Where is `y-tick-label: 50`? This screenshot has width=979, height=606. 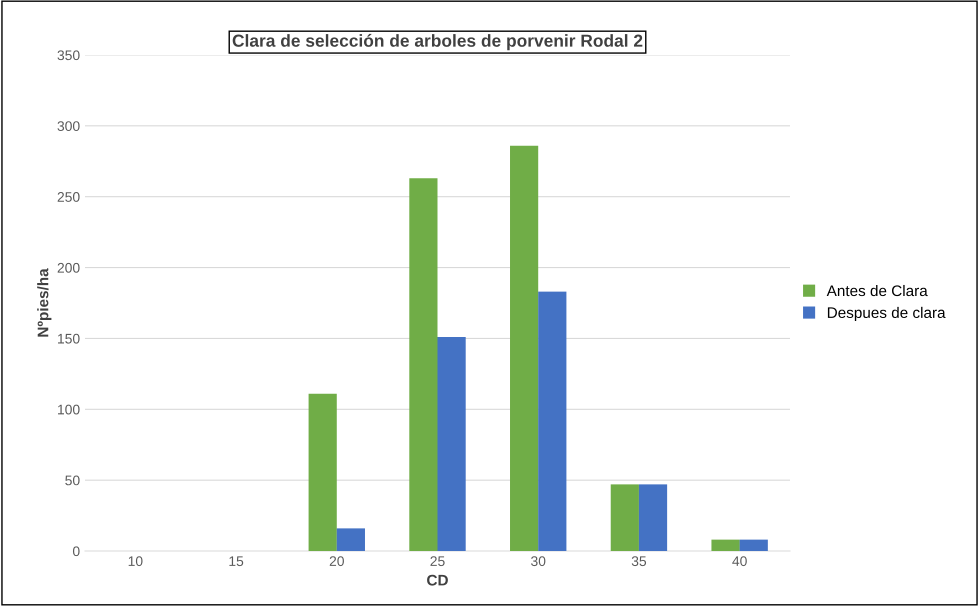 y-tick-label: 50 is located at coordinates (72, 480).